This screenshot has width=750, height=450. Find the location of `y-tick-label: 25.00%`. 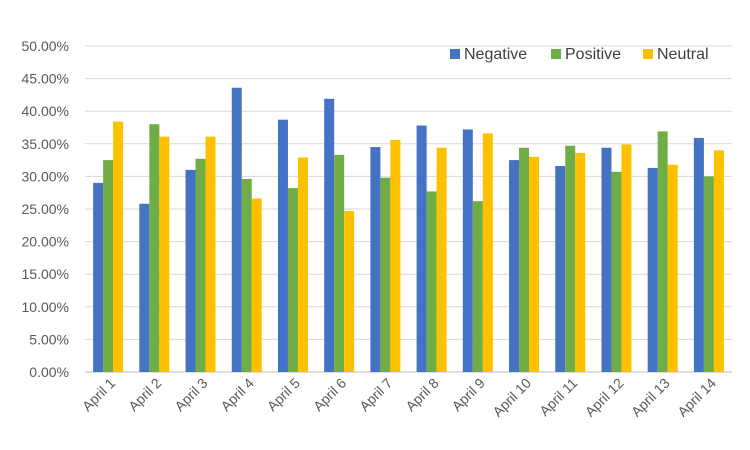

y-tick-label: 25.00% is located at coordinates (45, 209).